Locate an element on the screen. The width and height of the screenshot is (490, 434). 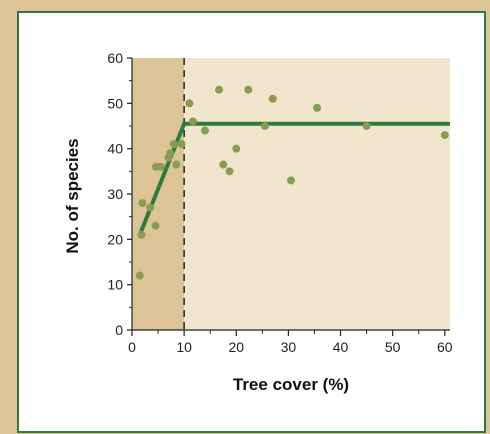
y-tick-label: 50 is located at coordinates (115, 103).